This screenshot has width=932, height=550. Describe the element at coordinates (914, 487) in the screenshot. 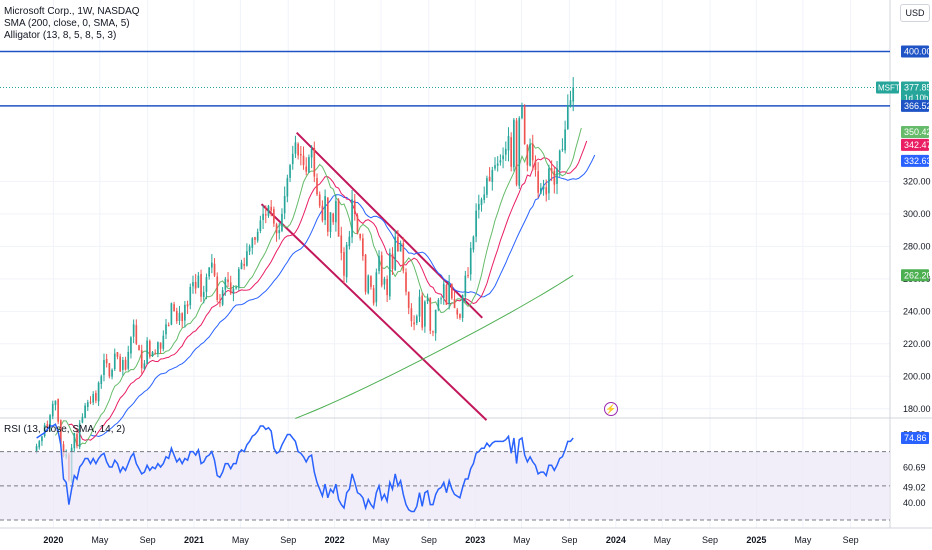

I see `rsi-tick-label: 49.02` at that location.